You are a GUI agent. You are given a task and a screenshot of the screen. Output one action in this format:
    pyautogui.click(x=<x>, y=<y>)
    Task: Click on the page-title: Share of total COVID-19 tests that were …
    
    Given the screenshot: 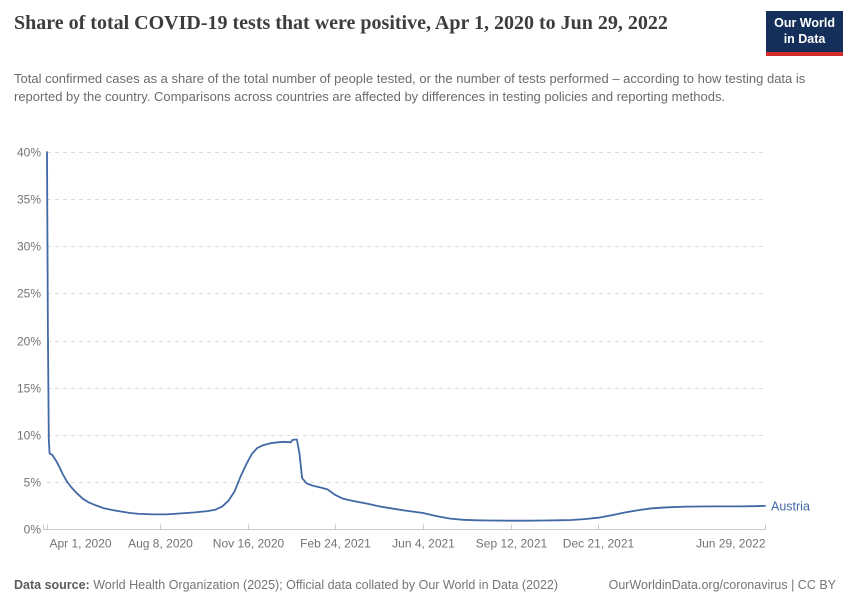 What is the action you would take?
    pyautogui.click(x=341, y=23)
    